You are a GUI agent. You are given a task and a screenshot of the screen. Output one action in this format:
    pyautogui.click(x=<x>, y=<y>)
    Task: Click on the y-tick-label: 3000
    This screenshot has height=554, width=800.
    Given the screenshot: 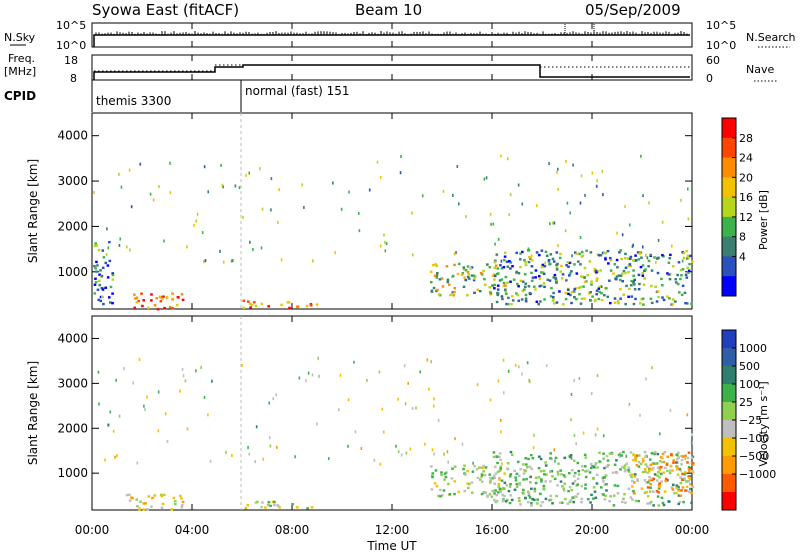 What is the action you would take?
    pyautogui.click(x=72, y=383)
    